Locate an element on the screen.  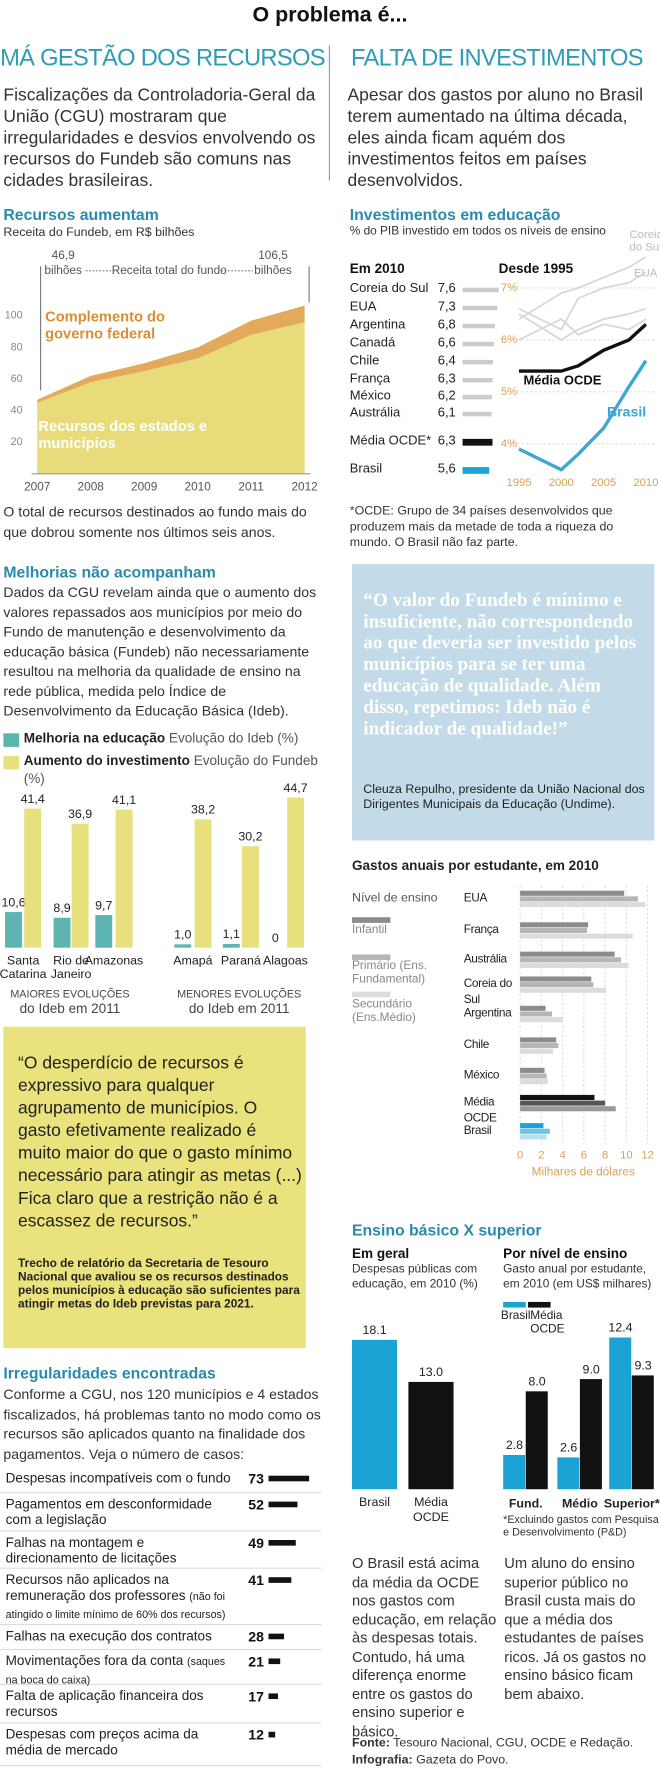
value-label: 8,9 is located at coordinates (61, 908).